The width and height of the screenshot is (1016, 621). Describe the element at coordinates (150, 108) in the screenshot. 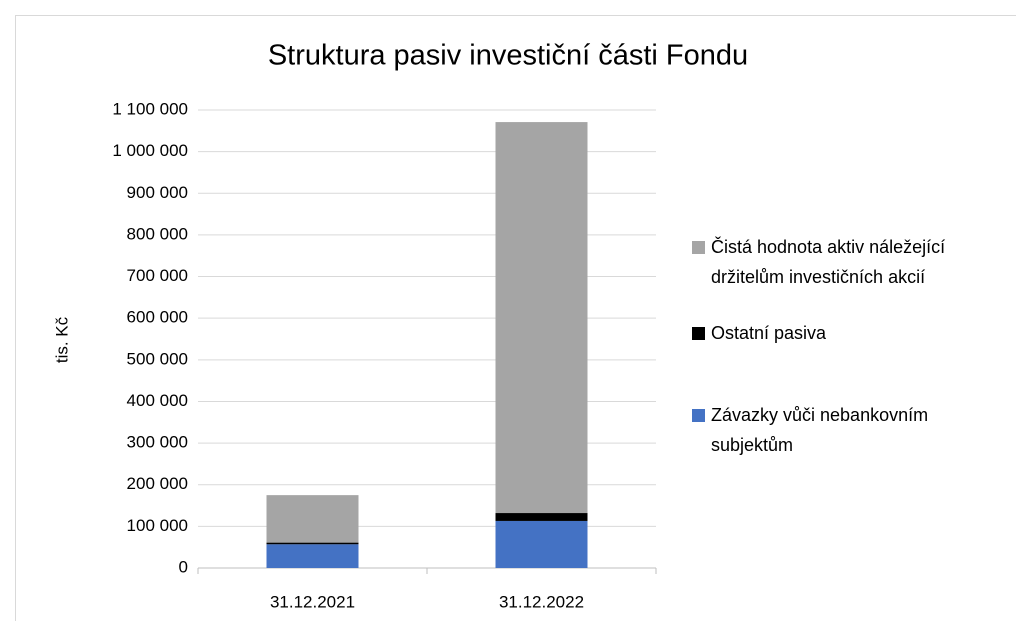

I see `y-tick-label: 1 100 000` at that location.